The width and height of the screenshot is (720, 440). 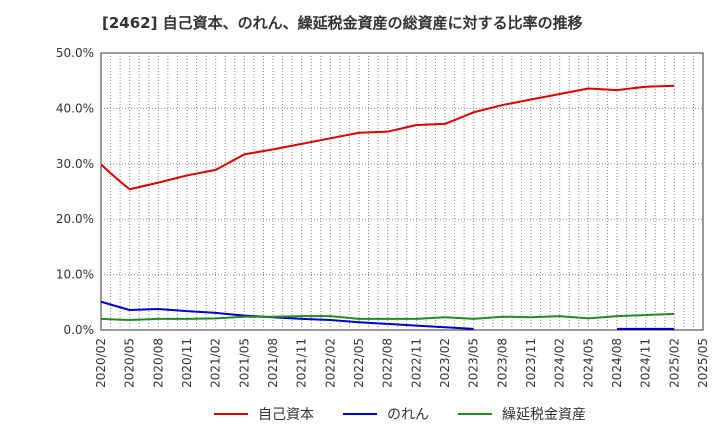 What do you see at coordinates (386, 414) in the screenshot?
I see `legend-item: のれん` at bounding box center [386, 414].